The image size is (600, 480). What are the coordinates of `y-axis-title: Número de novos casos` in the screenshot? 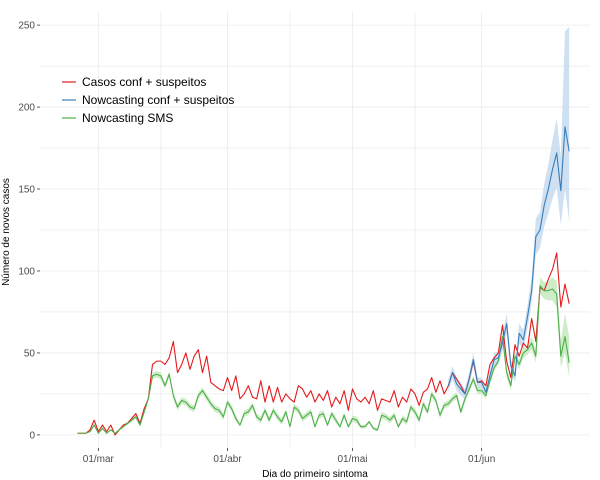 It's located at (6, 232).